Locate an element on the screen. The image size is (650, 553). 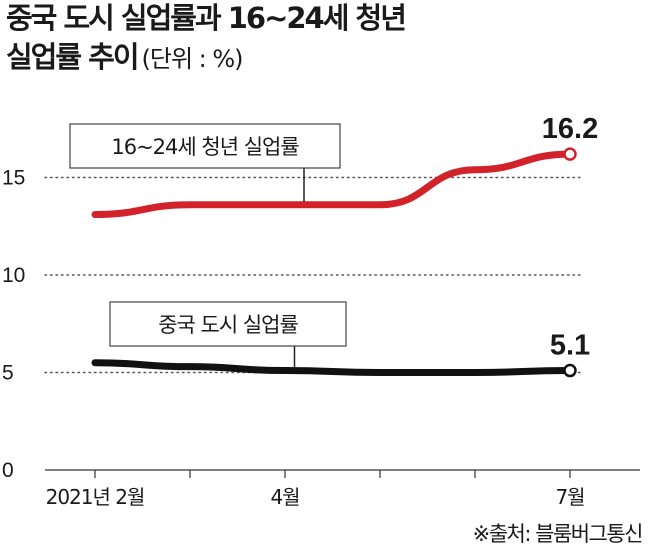
end-value-label: 16.2 is located at coordinates (570, 129).